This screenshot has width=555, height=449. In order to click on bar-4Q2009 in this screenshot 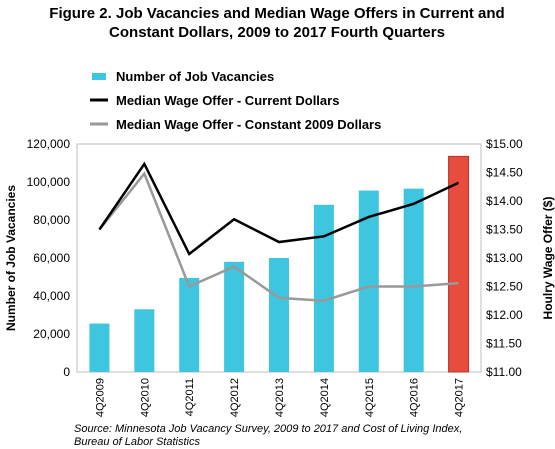, I will do `click(99, 347)`.